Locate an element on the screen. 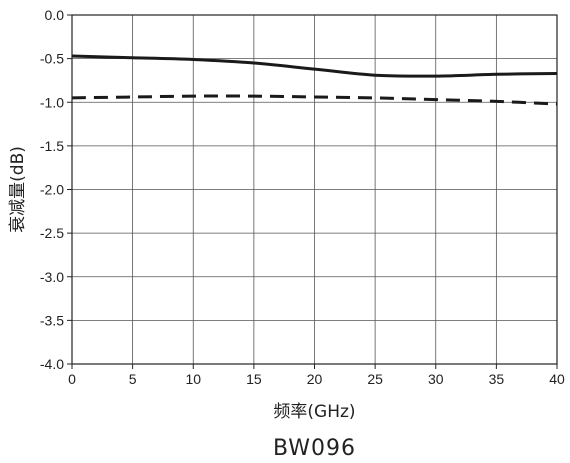 Image resolution: width=570 pixels, height=463 pixels. x-tick-label: 30 is located at coordinates (436, 379).